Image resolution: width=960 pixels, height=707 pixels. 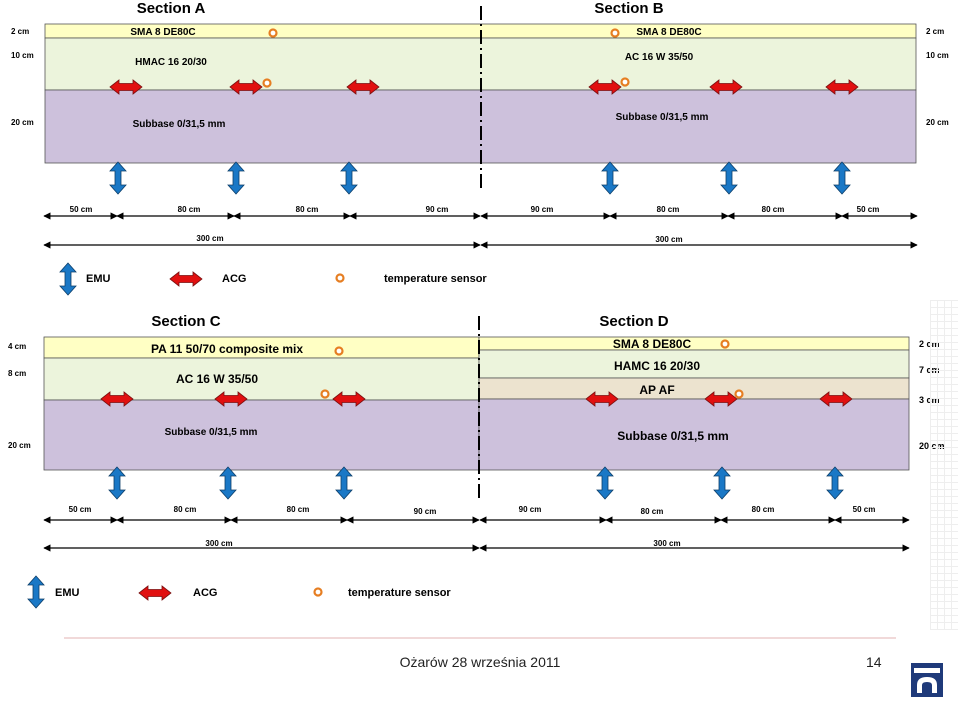 What do you see at coordinates (927, 680) in the screenshot?
I see `institution-logo-icon` at bounding box center [927, 680].